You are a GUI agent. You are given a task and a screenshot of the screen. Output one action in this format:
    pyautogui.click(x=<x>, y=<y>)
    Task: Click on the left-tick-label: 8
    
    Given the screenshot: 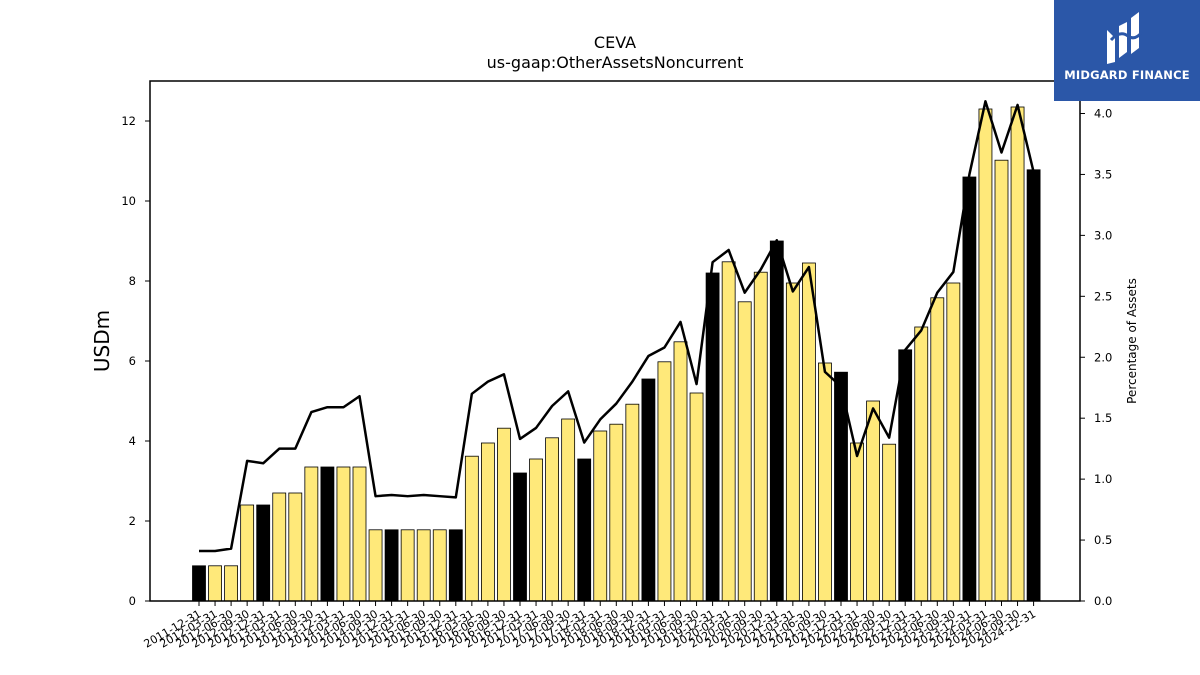 What is the action you would take?
    pyautogui.click(x=132, y=281)
    